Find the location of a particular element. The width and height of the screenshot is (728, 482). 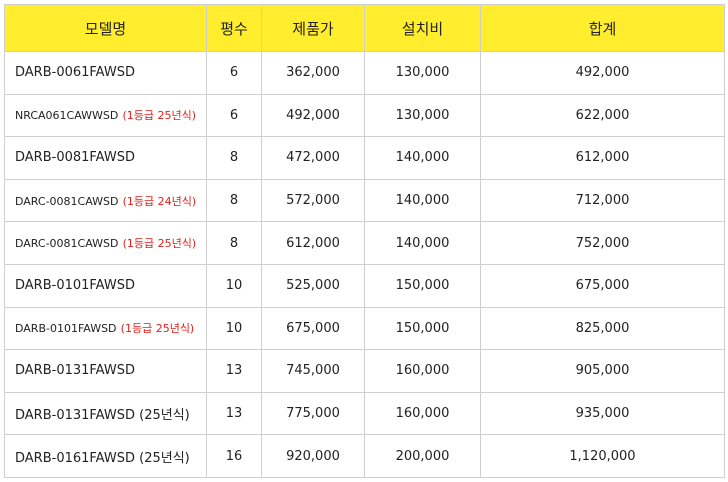

cell-price: 362,000 is located at coordinates (313, 73).